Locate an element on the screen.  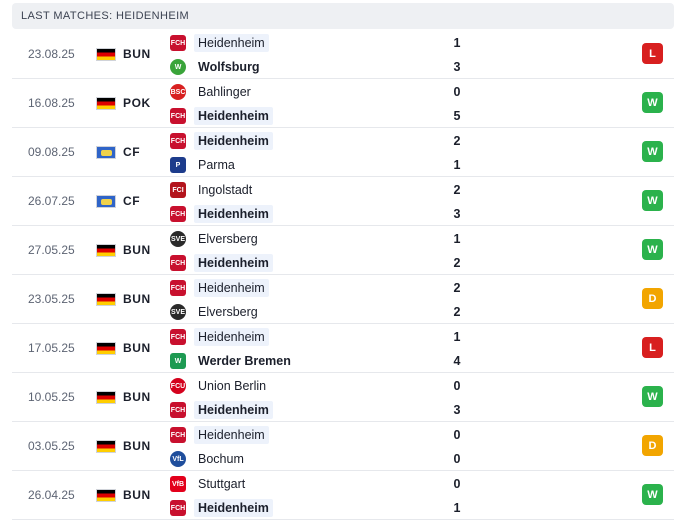
home-team-name: Bahlinger is located at coordinates (224, 92).